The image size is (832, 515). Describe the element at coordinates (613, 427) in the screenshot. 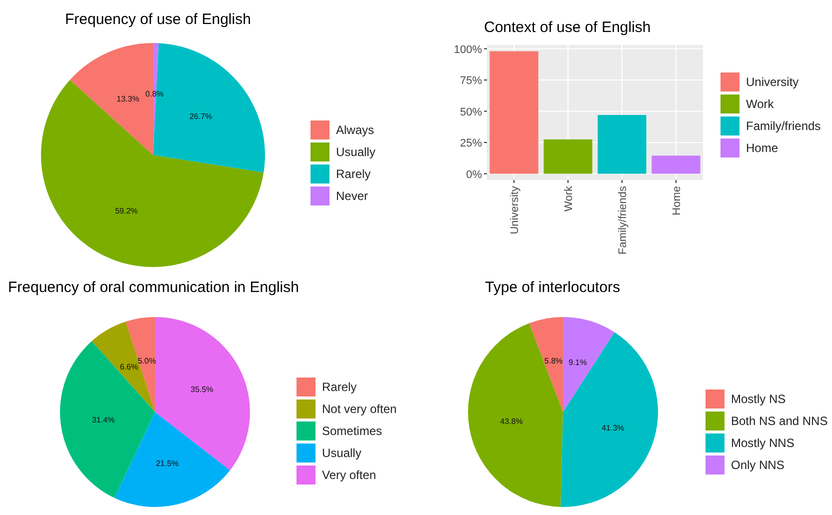

I see `data-label: 41.3%` at that location.